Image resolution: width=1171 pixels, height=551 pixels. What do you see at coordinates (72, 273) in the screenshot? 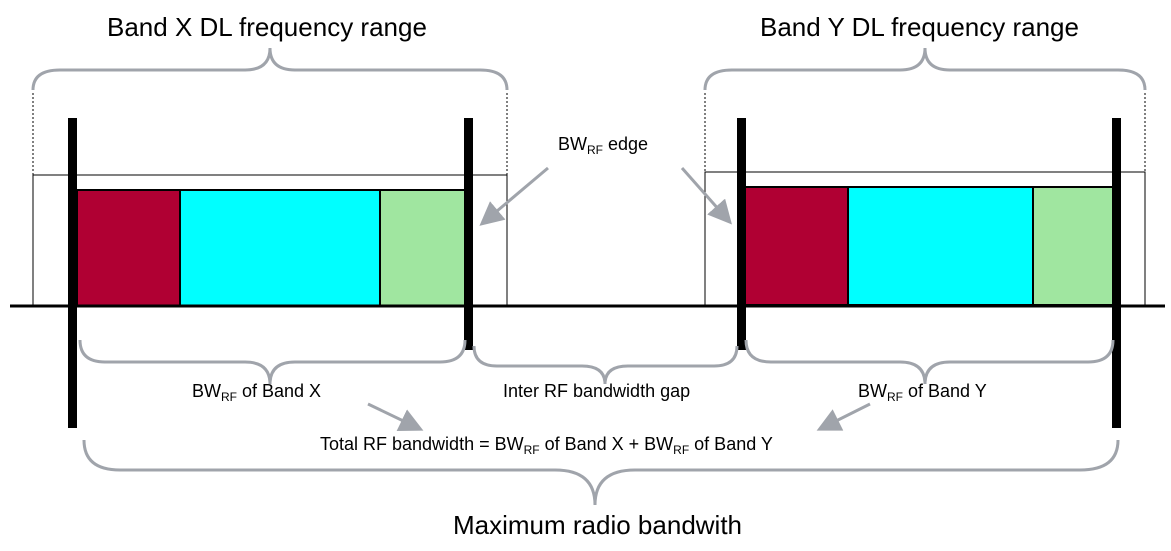
I see `band-x-left-edge-bar` at bounding box center [72, 273].